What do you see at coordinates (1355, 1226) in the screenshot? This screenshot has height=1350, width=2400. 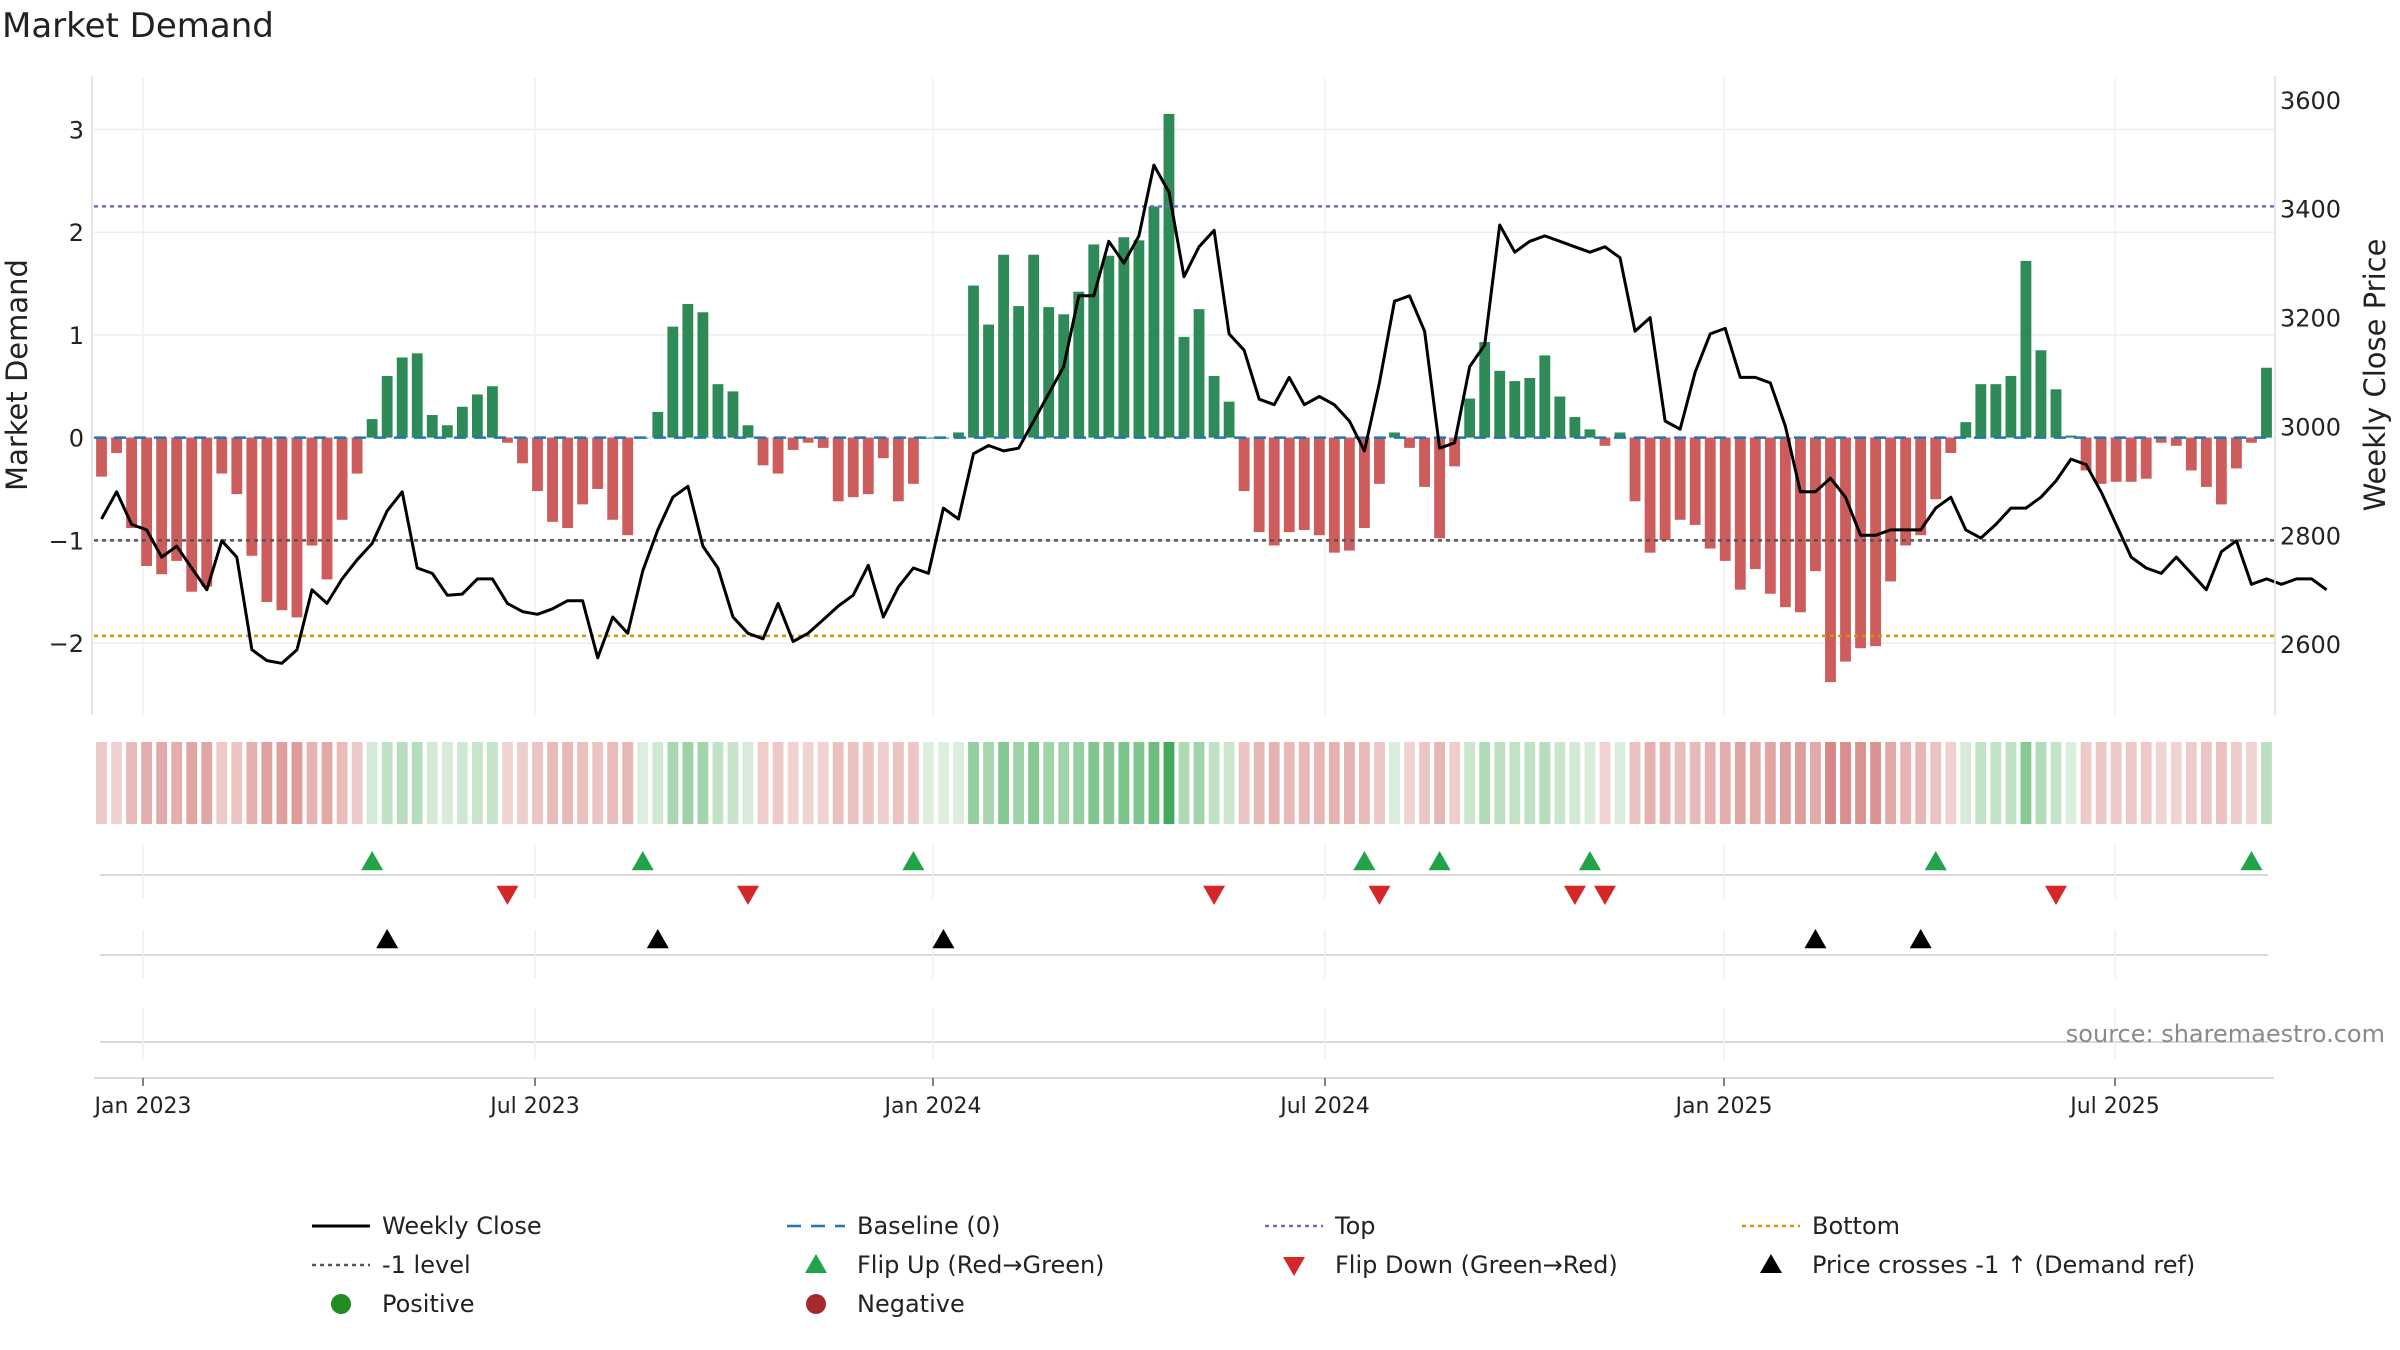 I see `legend-label: Top` at bounding box center [1355, 1226].